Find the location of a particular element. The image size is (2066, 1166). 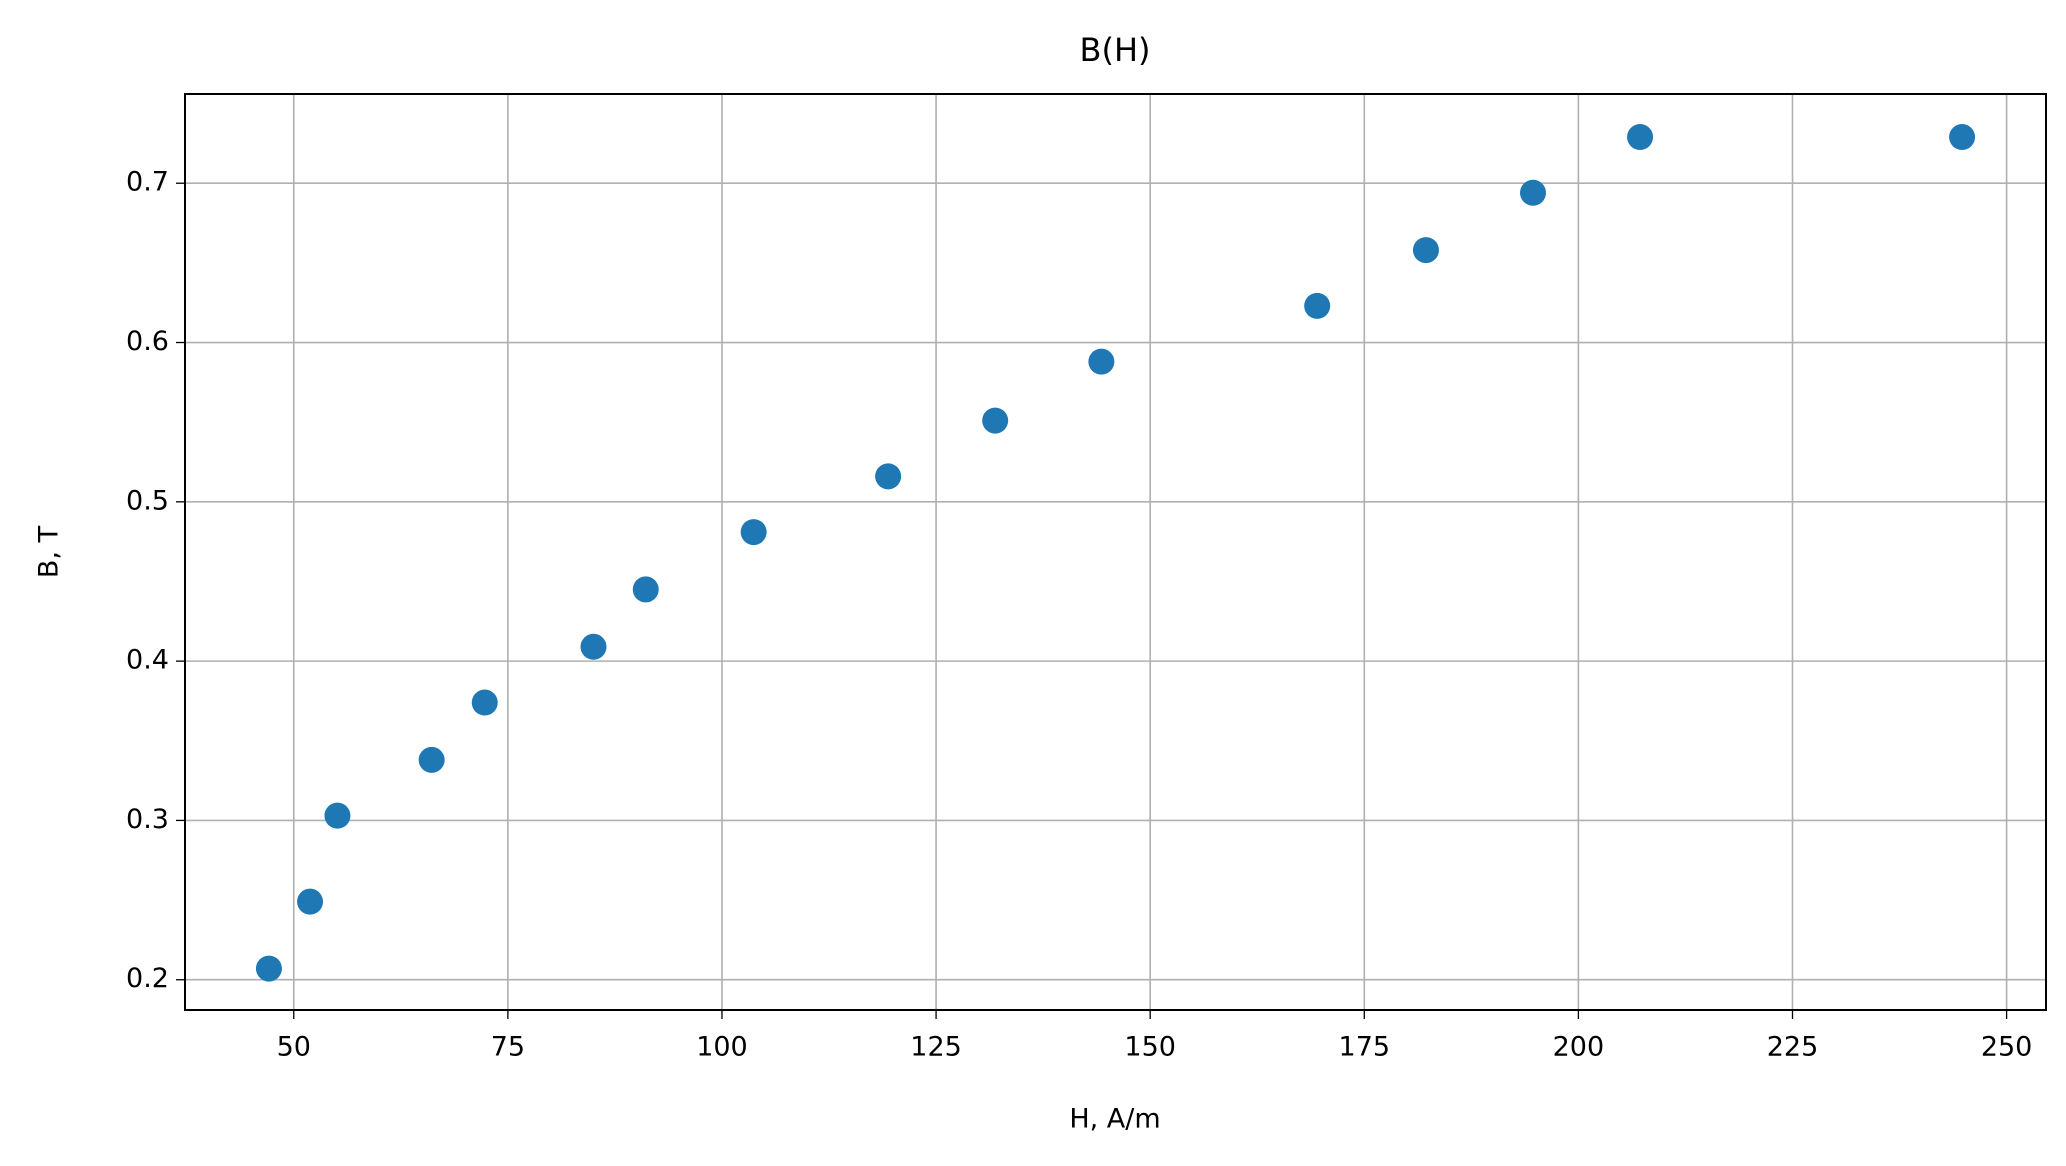

x-tick-label: 250 is located at coordinates (2007, 1047).